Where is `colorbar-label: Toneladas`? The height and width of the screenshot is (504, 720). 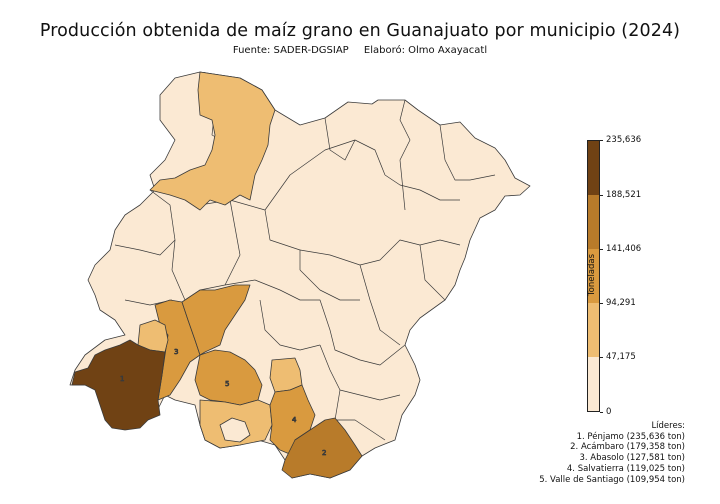 colorbar-label: Toneladas is located at coordinates (592, 275).